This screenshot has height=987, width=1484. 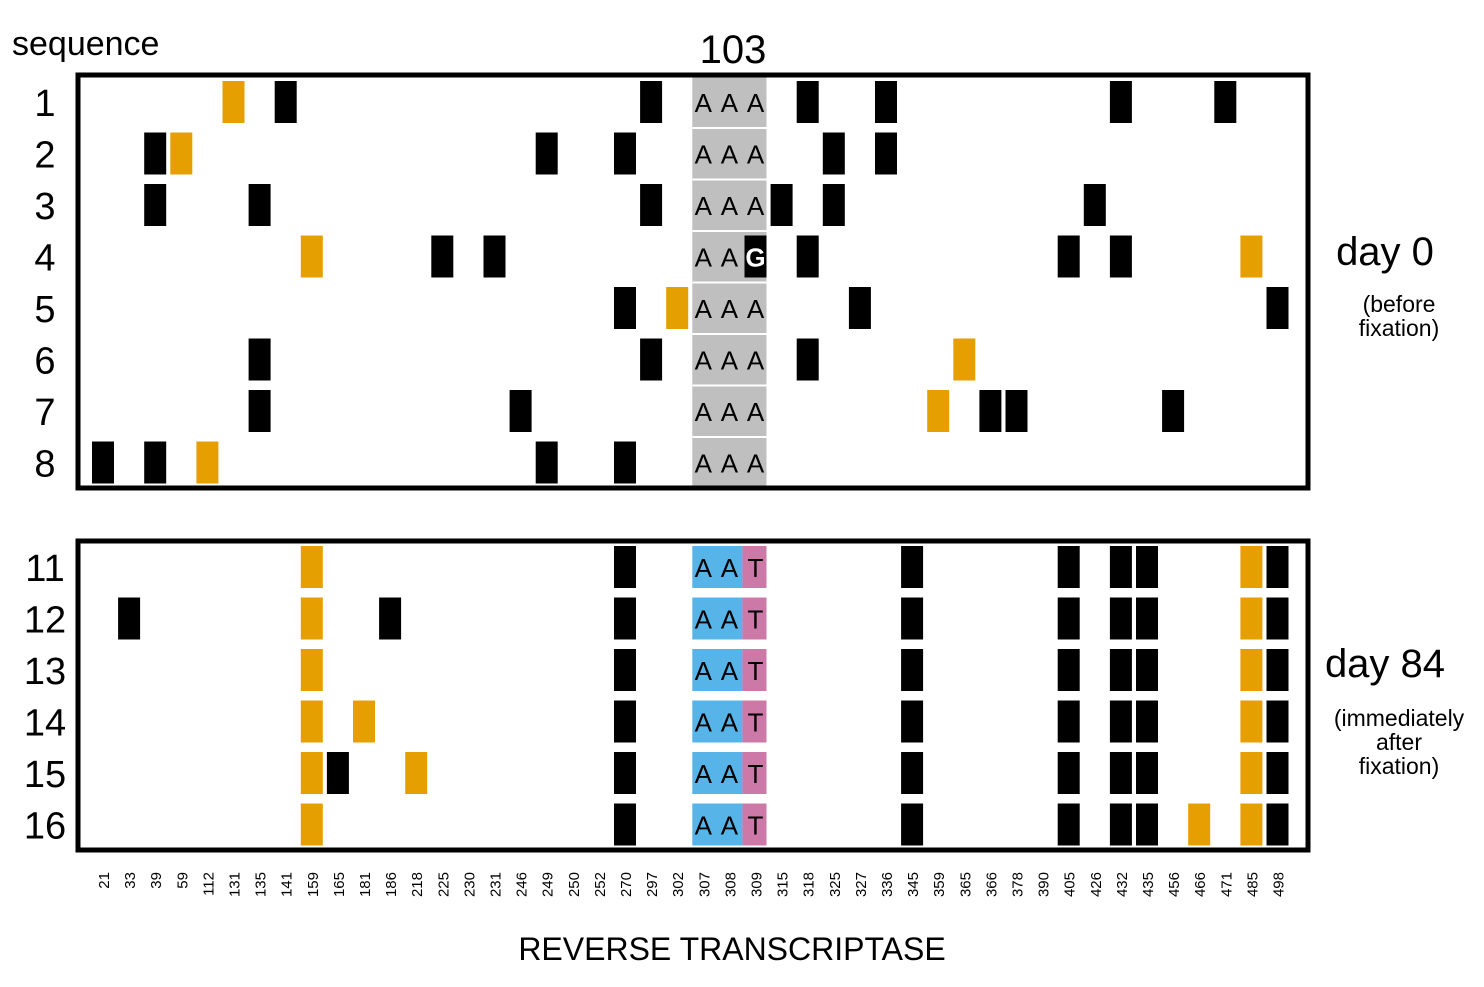 What do you see at coordinates (130, 880) in the screenshot?
I see `position-tick-label: 33` at bounding box center [130, 880].